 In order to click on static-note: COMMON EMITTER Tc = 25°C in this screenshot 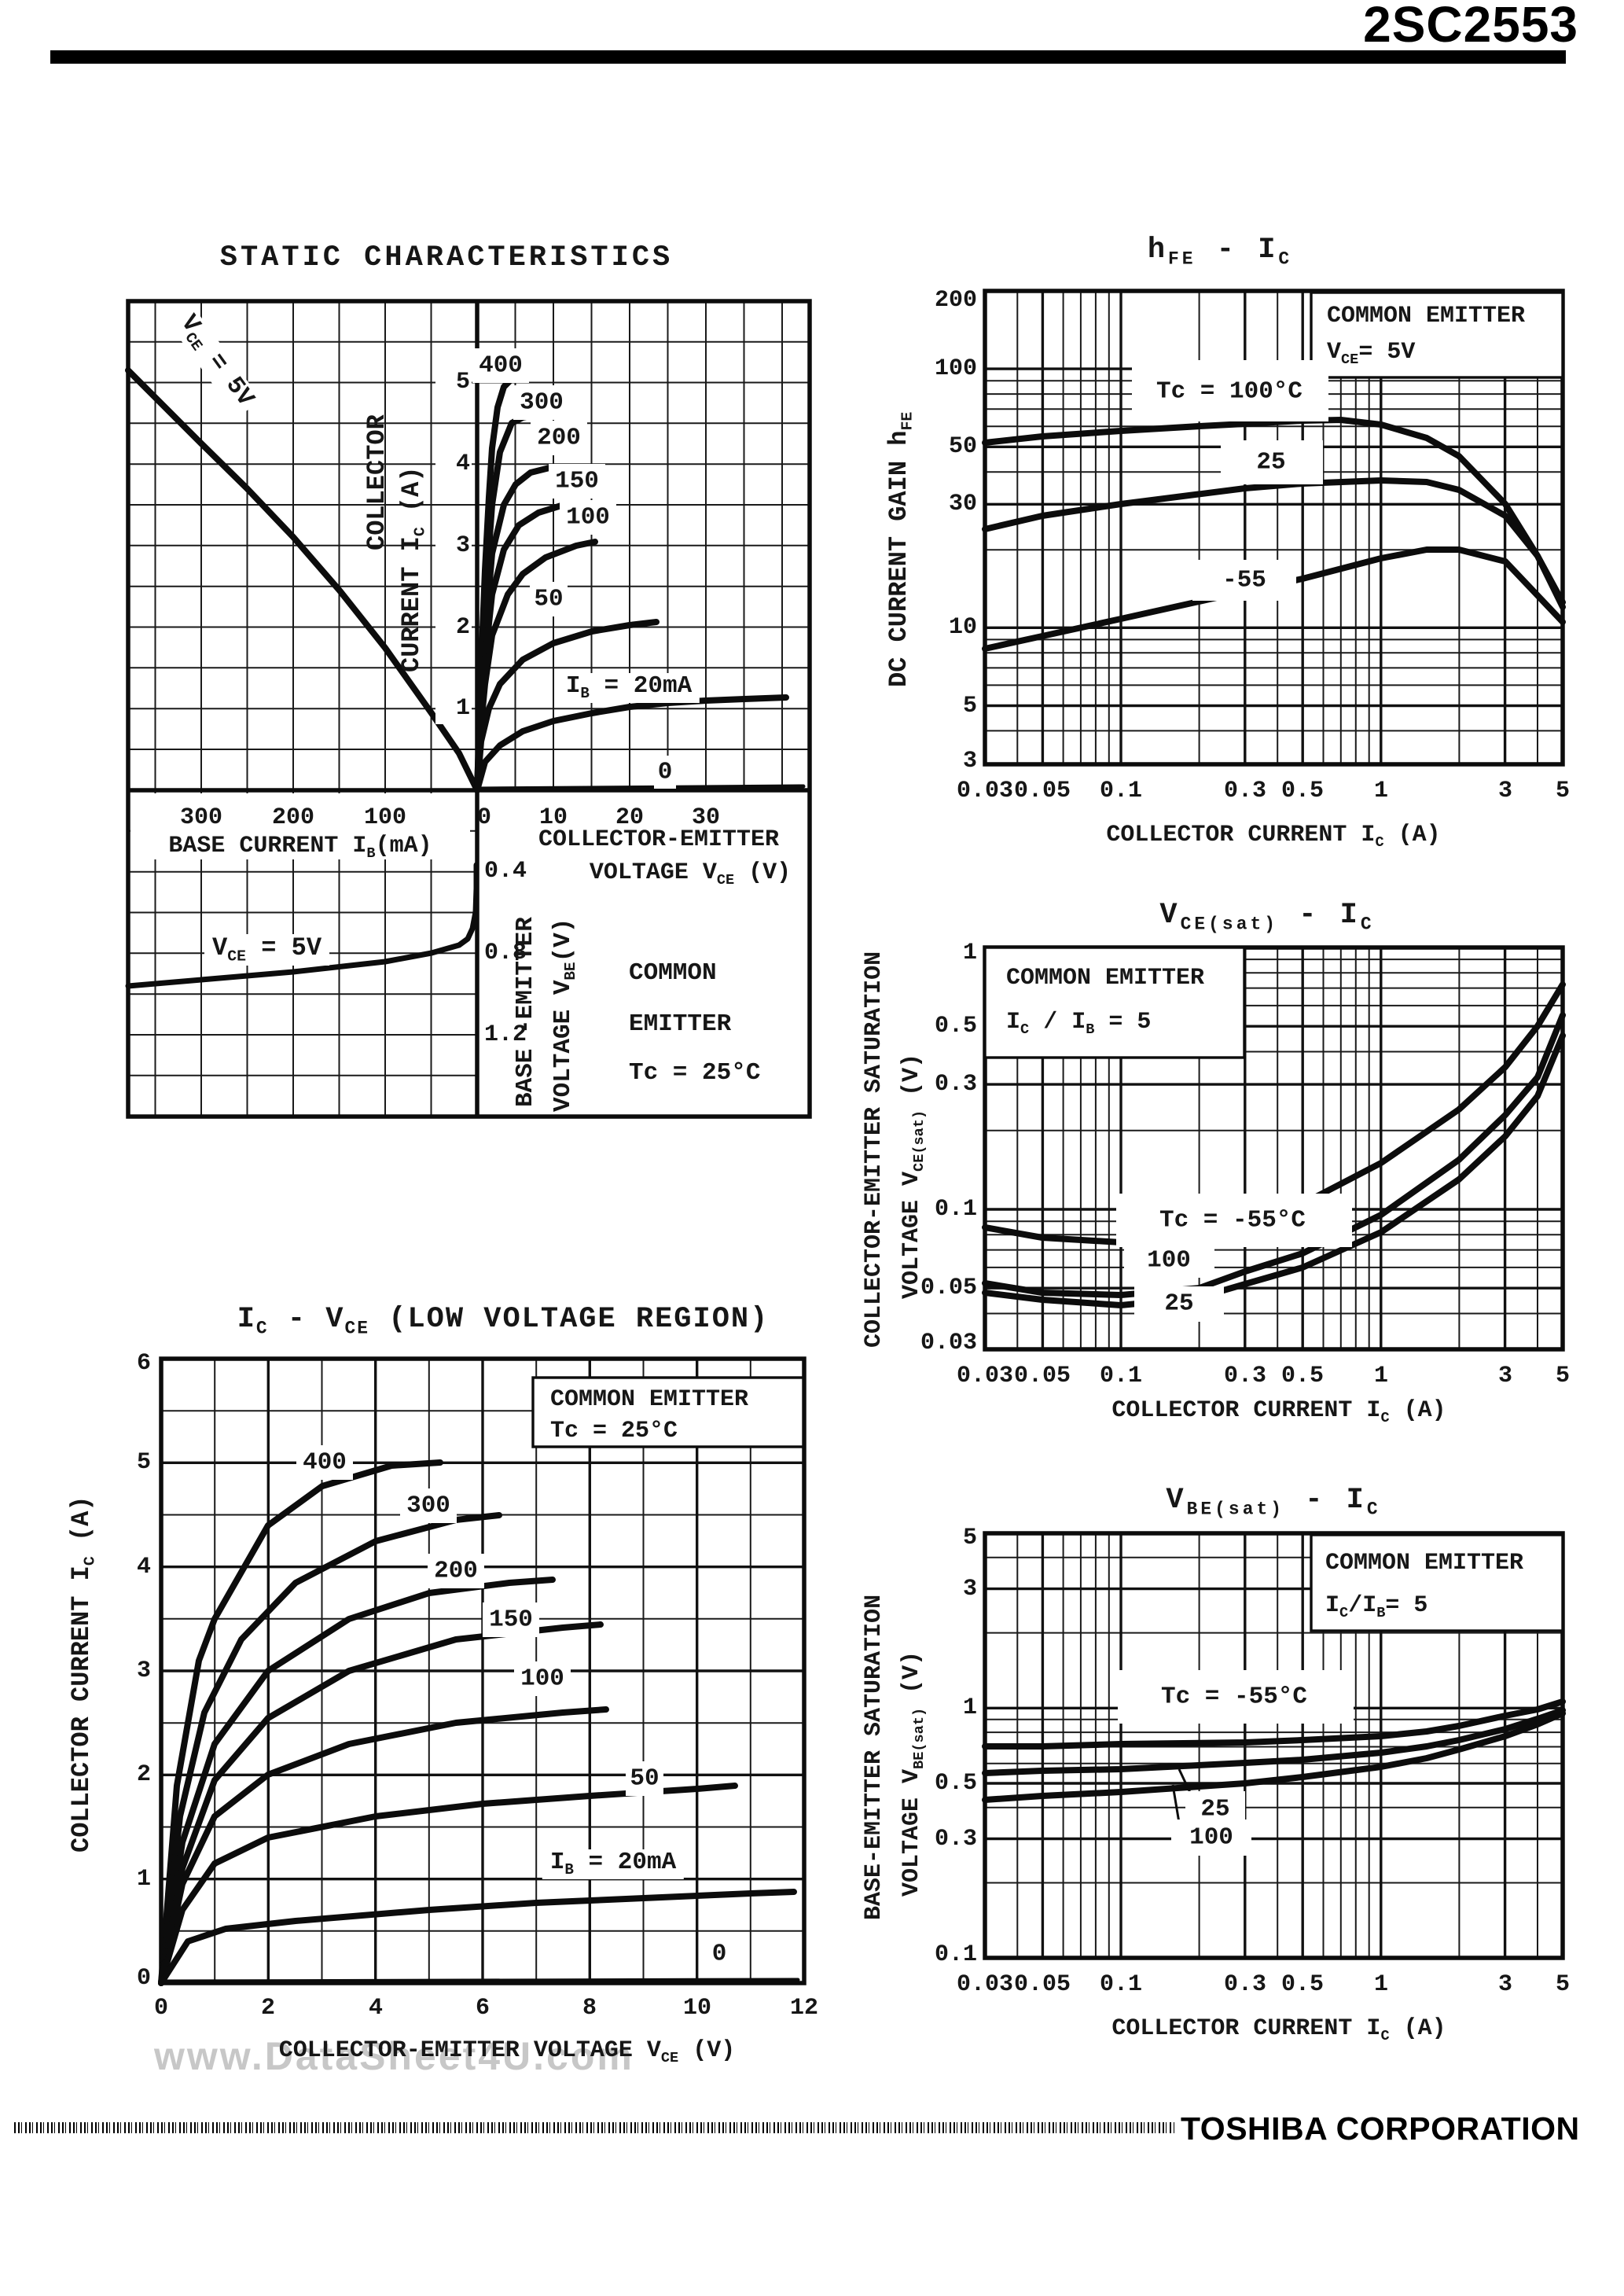, I will do `click(695, 1023)`.